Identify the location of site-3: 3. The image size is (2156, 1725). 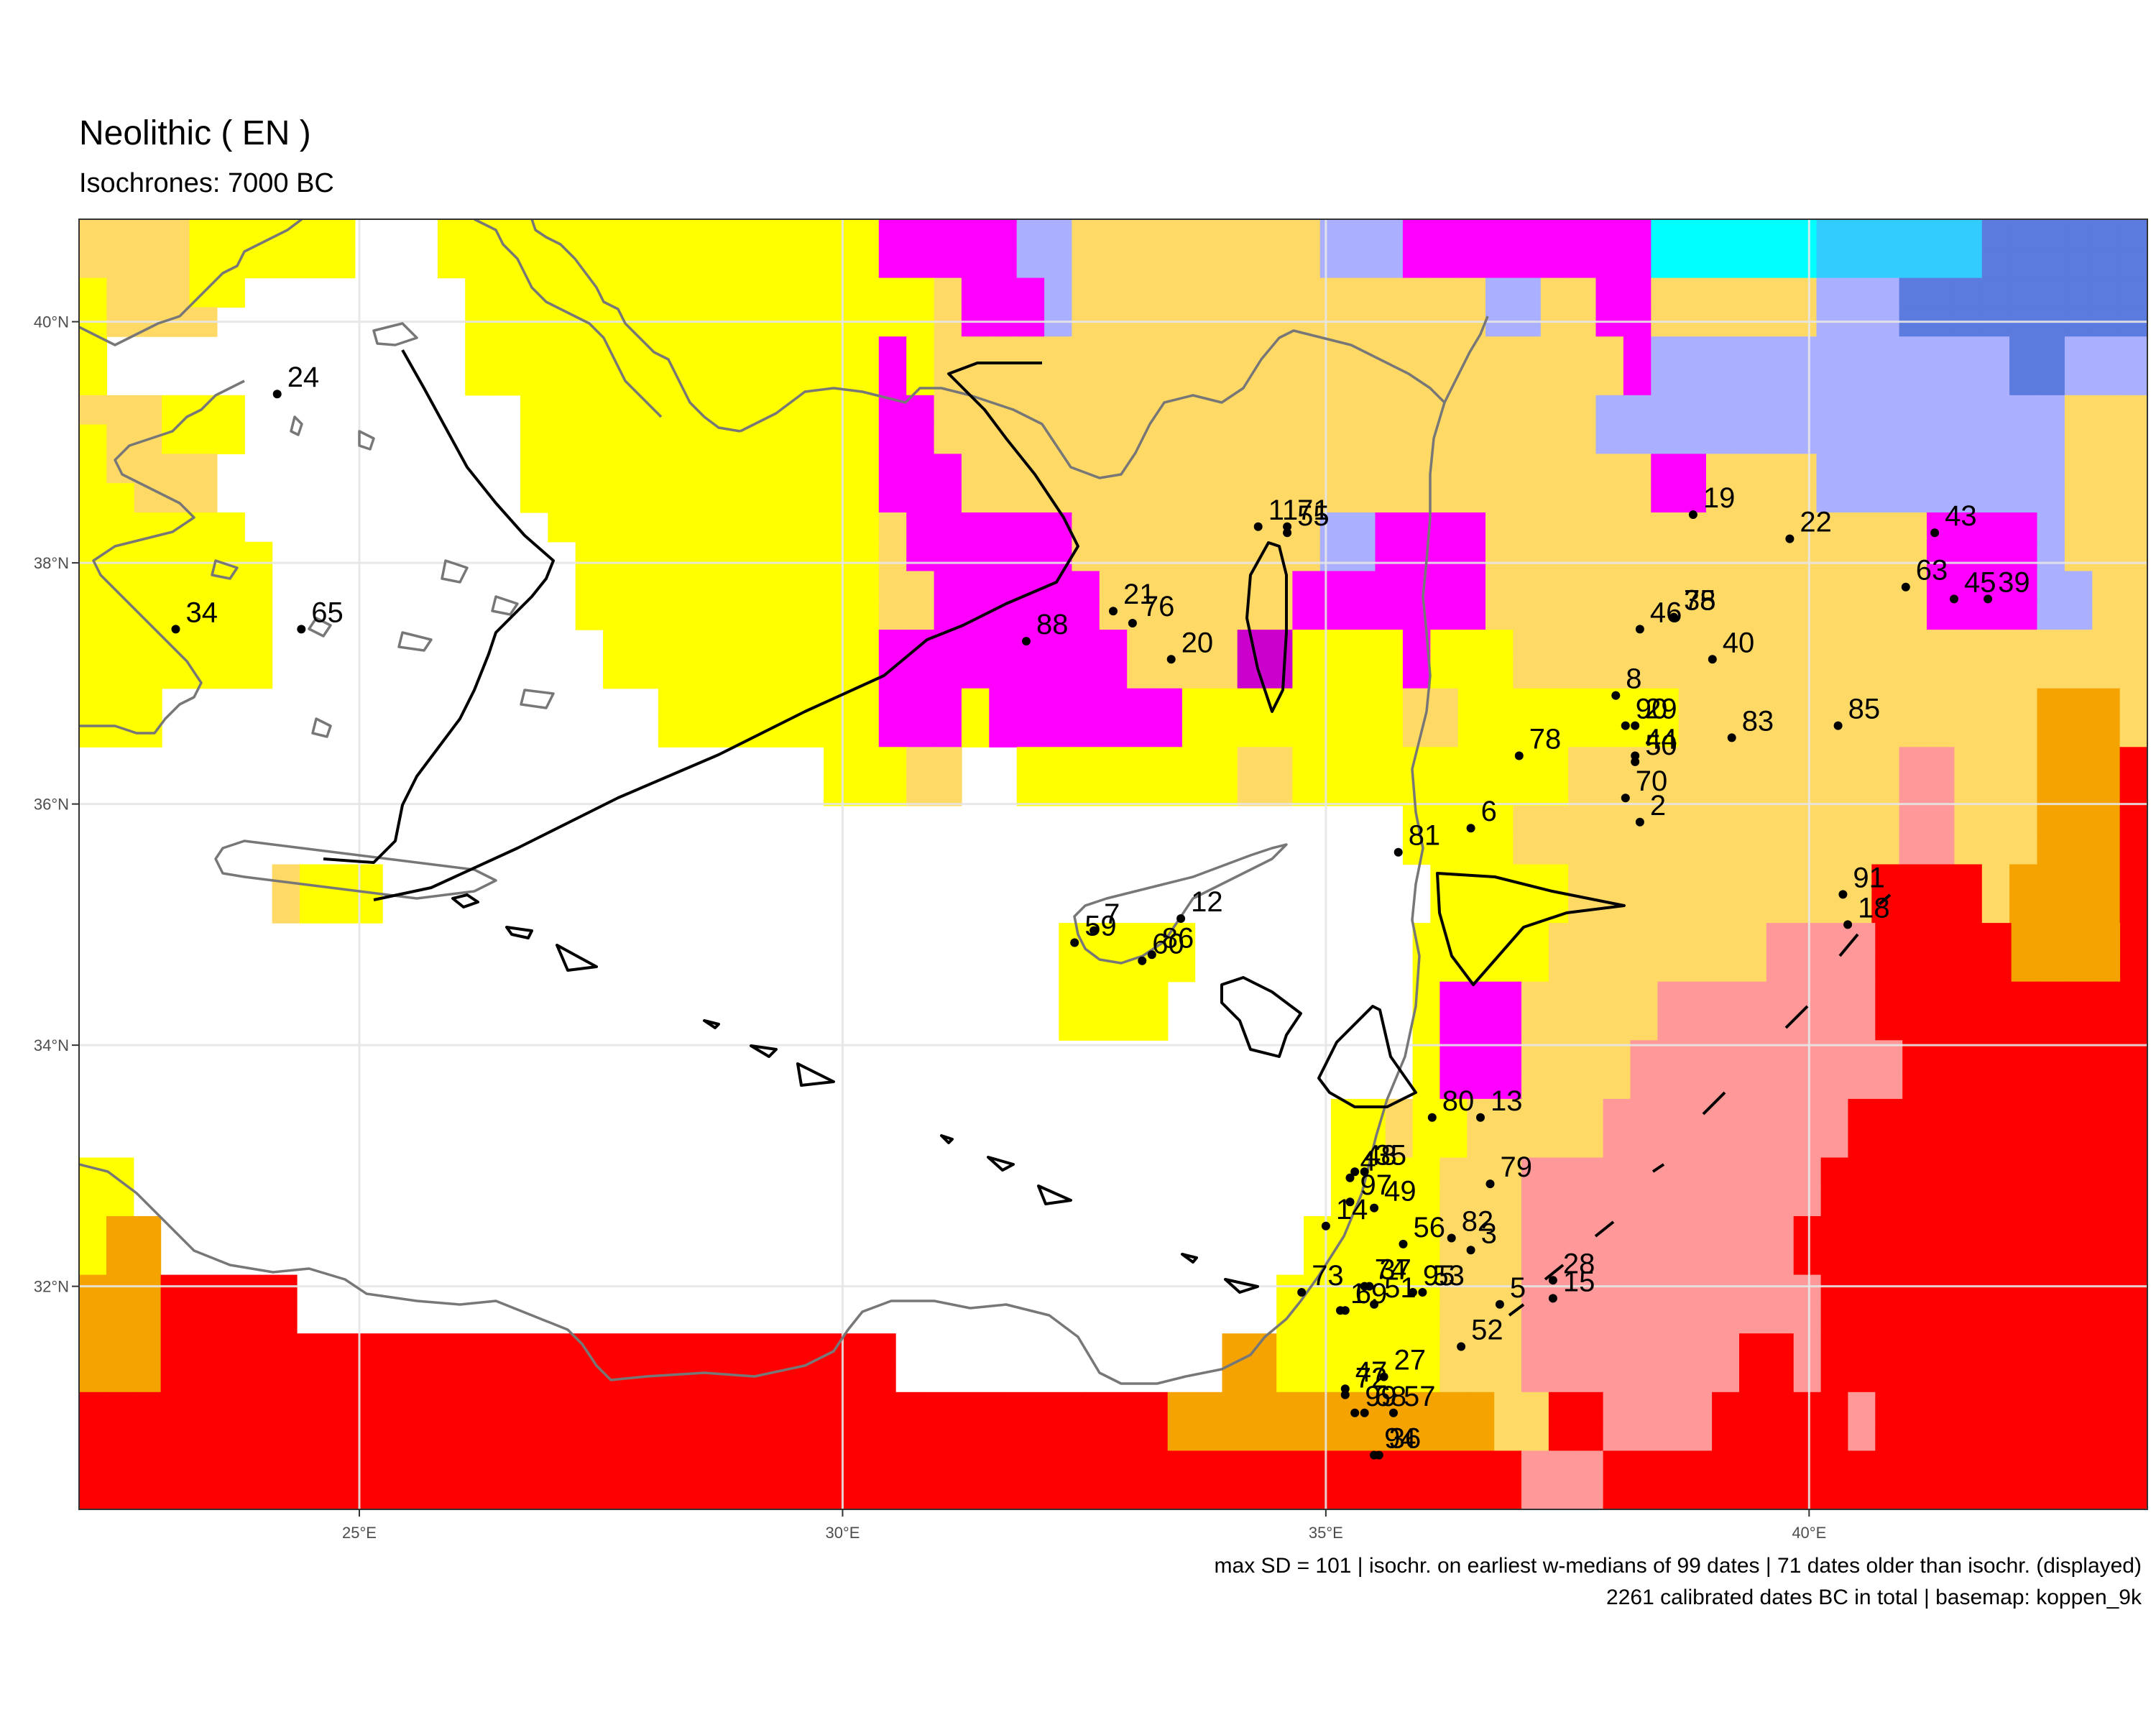
(1481, 1236).